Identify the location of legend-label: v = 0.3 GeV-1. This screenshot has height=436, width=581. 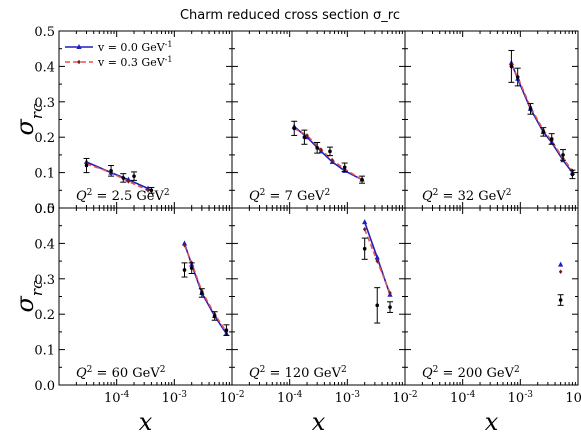
(134, 62).